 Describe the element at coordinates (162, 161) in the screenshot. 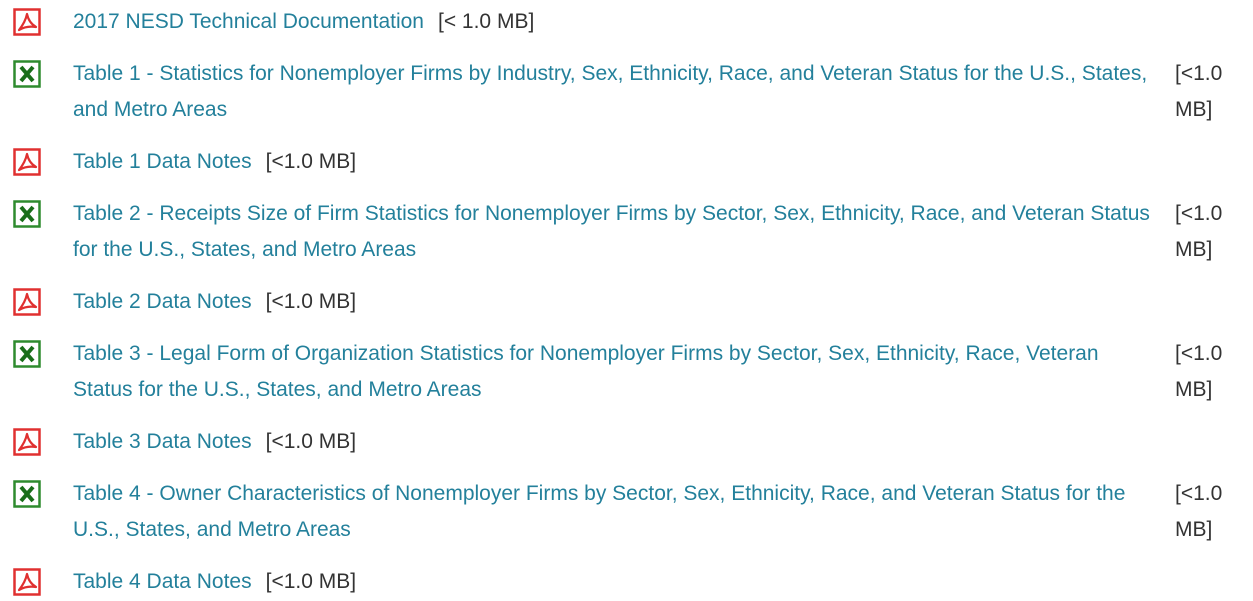

I see `file-link: Table 1 Data Notes` at that location.